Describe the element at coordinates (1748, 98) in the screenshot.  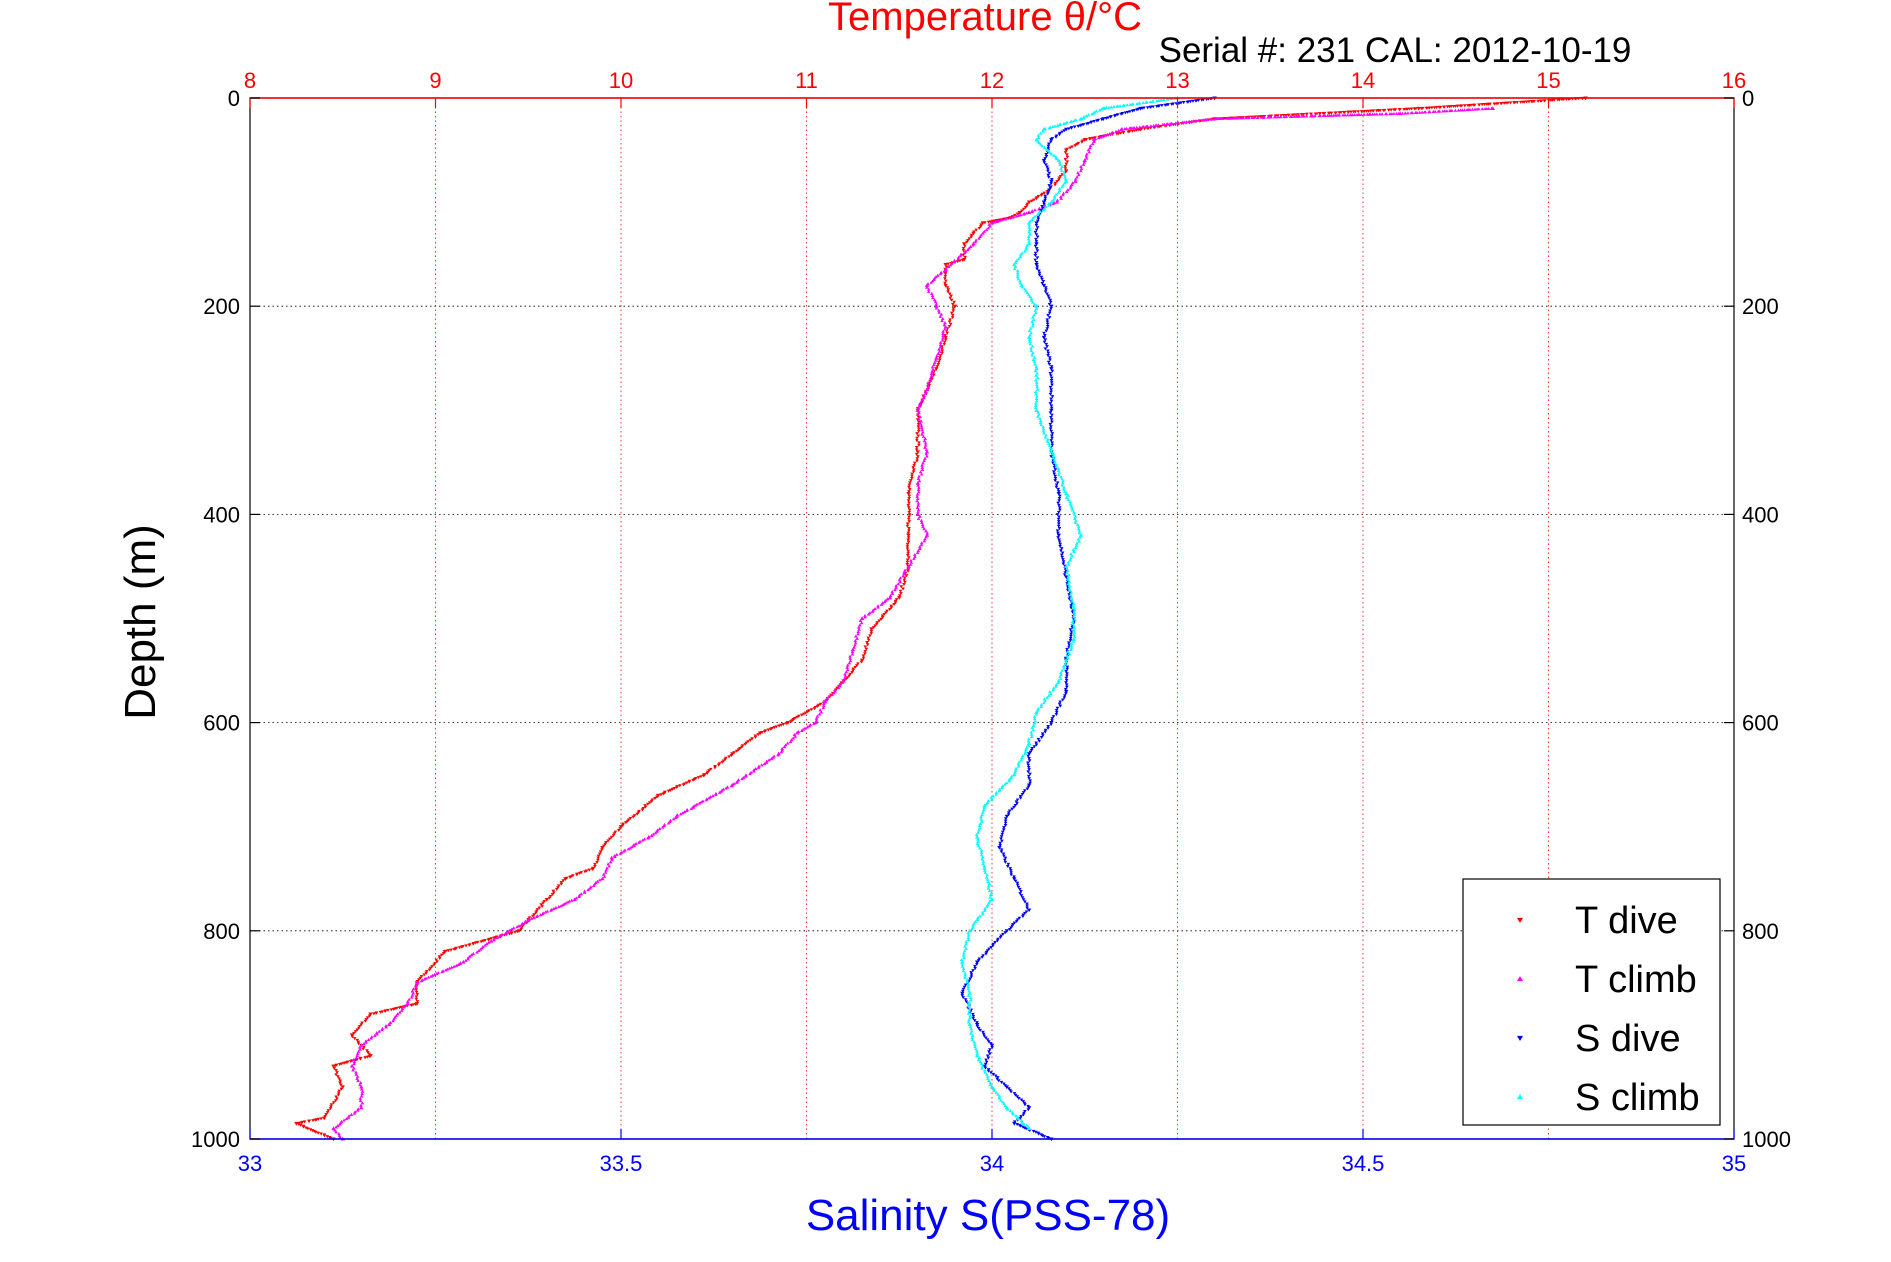
I see `depth-tick-label-right: 0` at that location.